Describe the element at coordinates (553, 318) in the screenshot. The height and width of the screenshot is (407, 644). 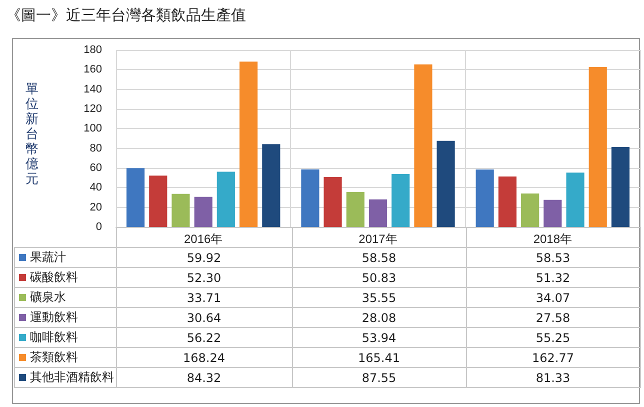
I see `data-label: 27.58` at that location.